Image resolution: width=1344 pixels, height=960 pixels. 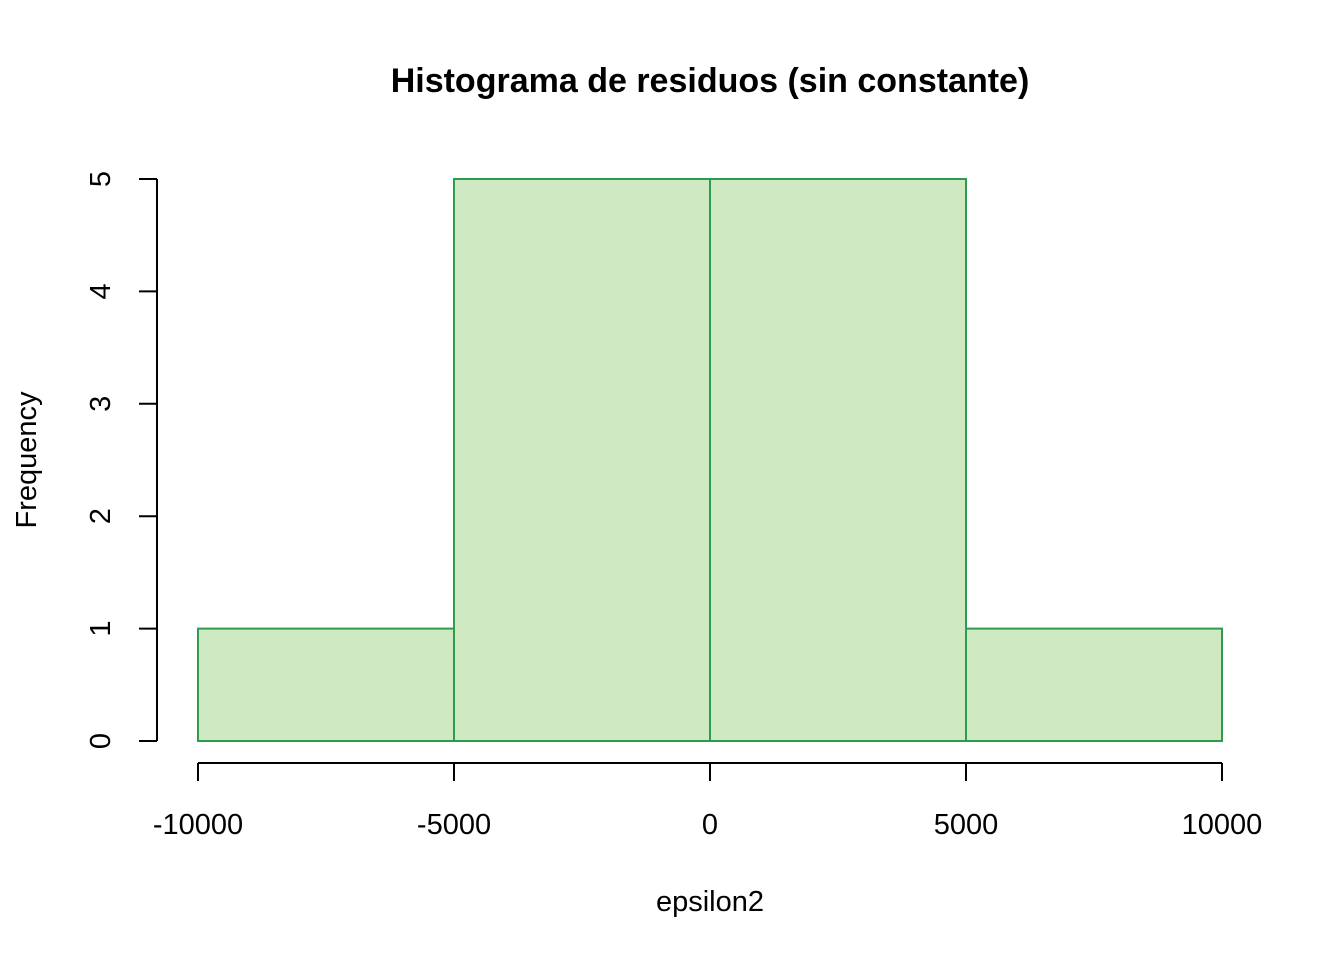 What do you see at coordinates (1222, 825) in the screenshot?
I see `x-tick-label-4: 10000` at bounding box center [1222, 825].